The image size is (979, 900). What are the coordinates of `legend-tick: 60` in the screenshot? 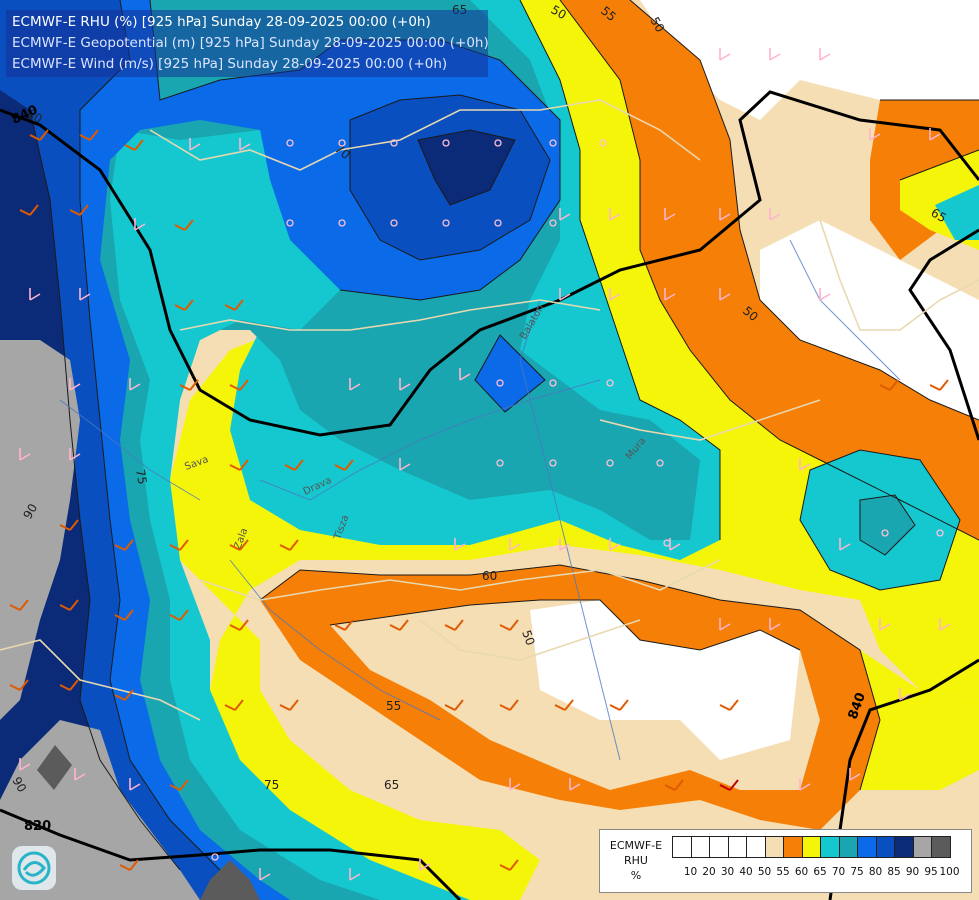 It's located at (801, 872).